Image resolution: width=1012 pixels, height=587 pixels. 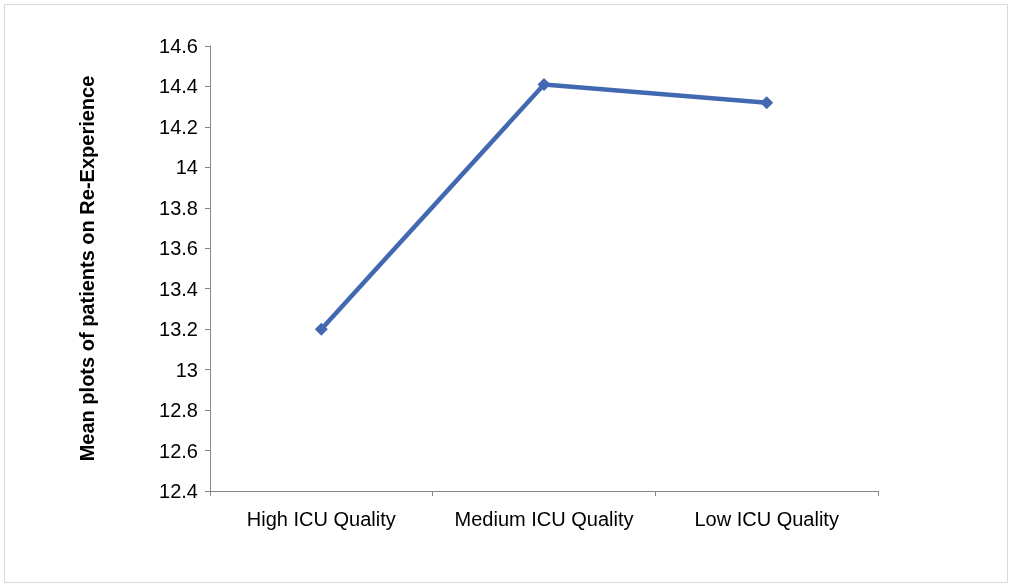 I want to click on y-tick-label: 12.4, so click(x=178, y=491).